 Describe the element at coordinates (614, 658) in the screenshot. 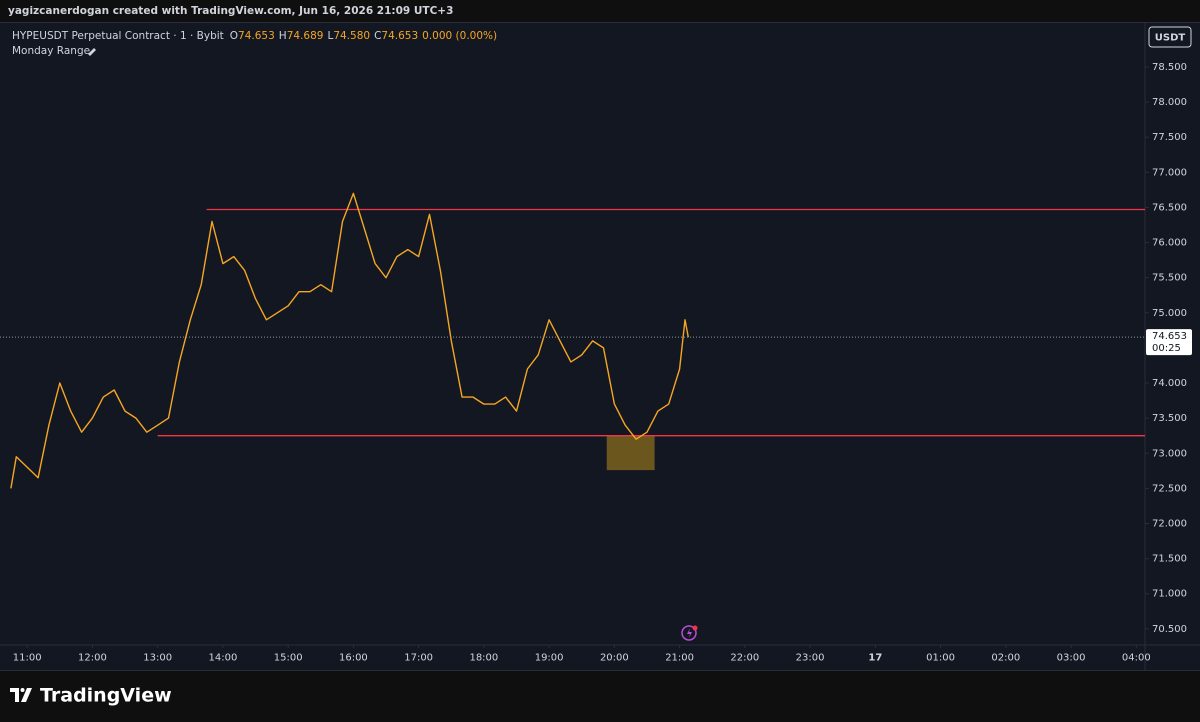

I see `x-tick-label: 20:00` at that location.